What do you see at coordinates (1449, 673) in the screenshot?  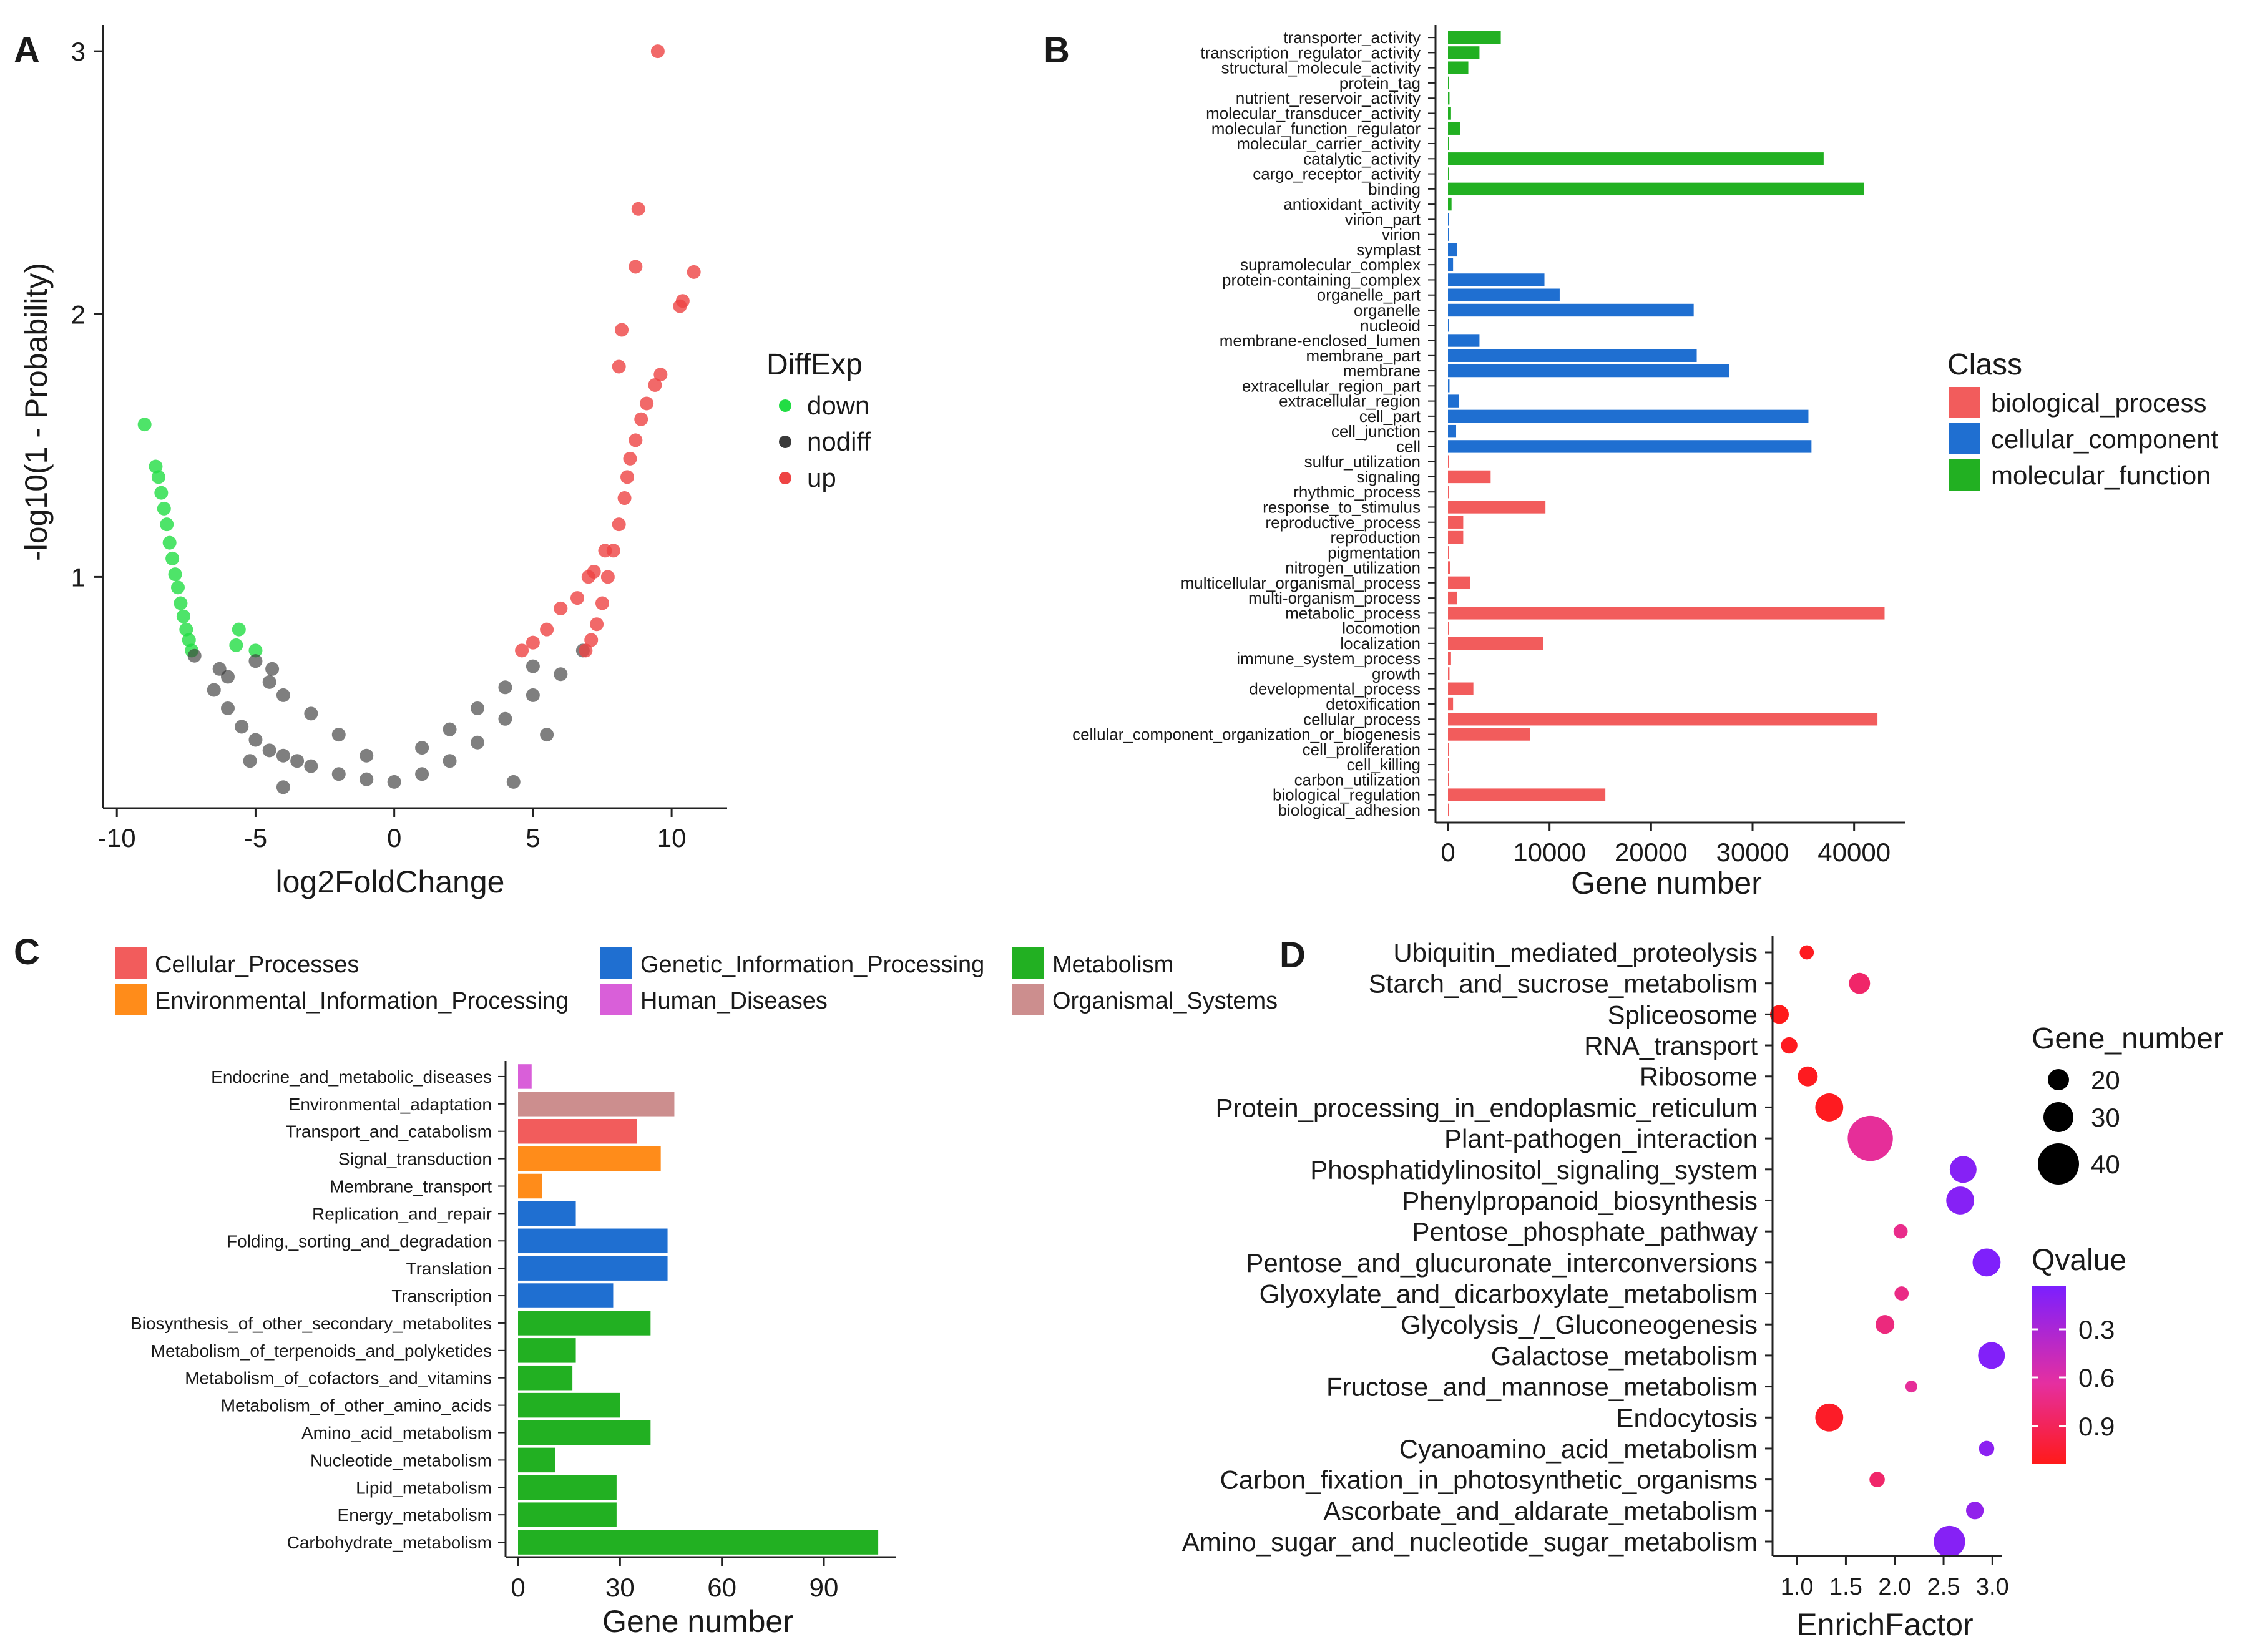 I see `b-bar-growth` at bounding box center [1449, 673].